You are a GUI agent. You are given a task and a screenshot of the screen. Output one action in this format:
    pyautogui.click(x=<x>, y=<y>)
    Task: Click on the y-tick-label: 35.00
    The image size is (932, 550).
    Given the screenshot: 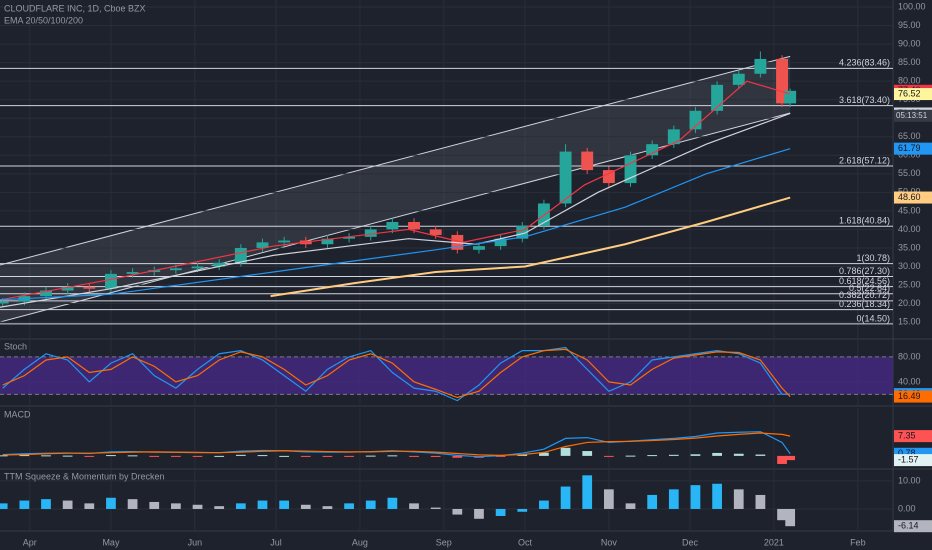 What is the action you would take?
    pyautogui.click(x=909, y=247)
    